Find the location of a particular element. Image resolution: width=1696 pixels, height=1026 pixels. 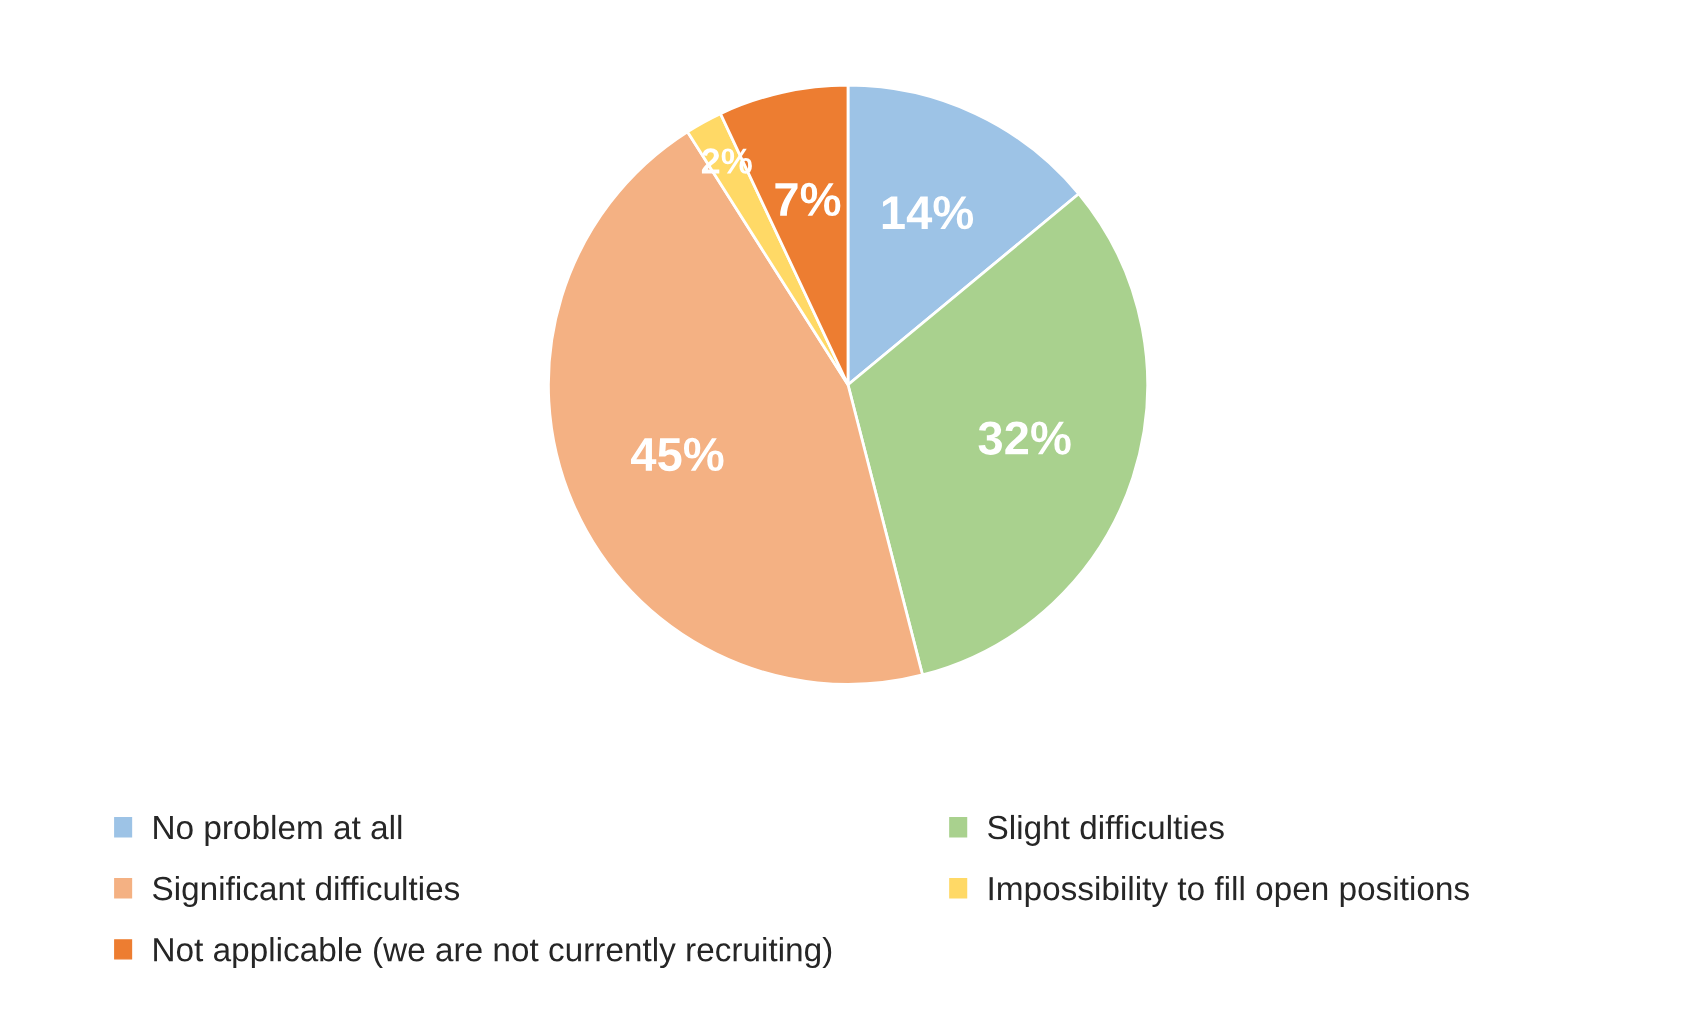

data-label: 14% is located at coordinates (928, 213).